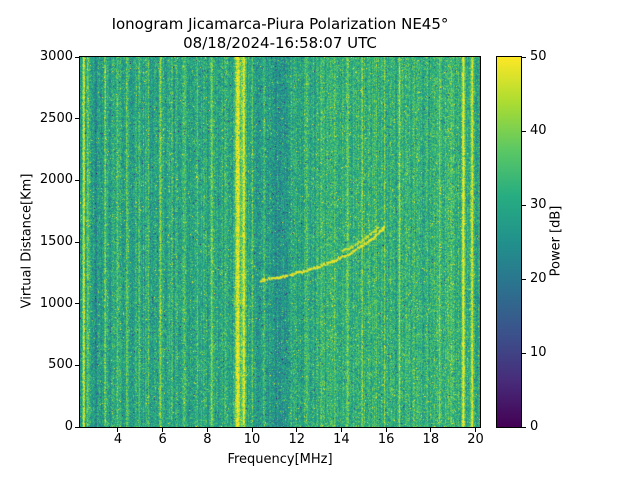  I want to click on colorbar, so click(509, 242).